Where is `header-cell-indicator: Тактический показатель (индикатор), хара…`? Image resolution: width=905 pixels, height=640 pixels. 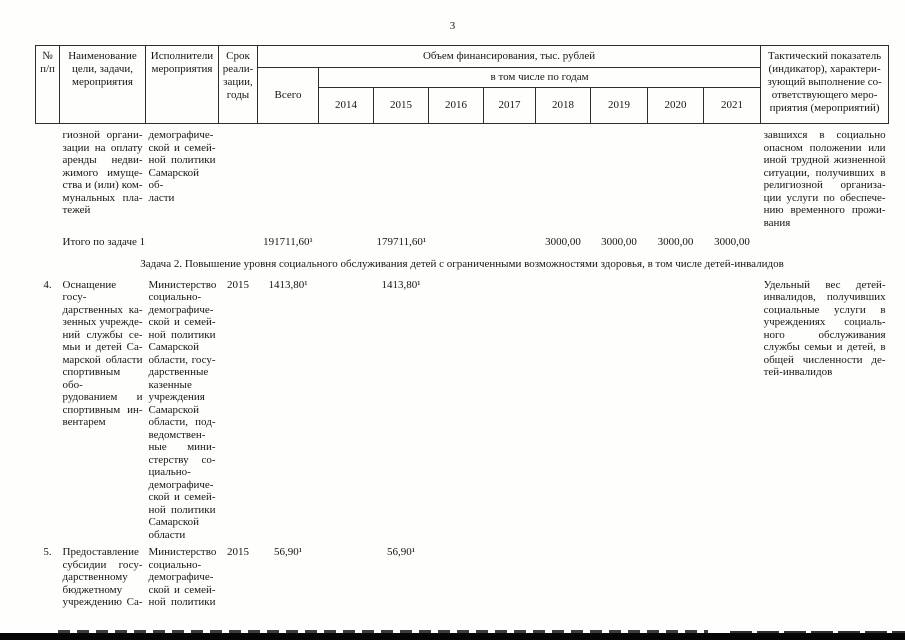
header-cell-indicator: Тактический показатель (индикатор), хара… is located at coordinates (825, 84).